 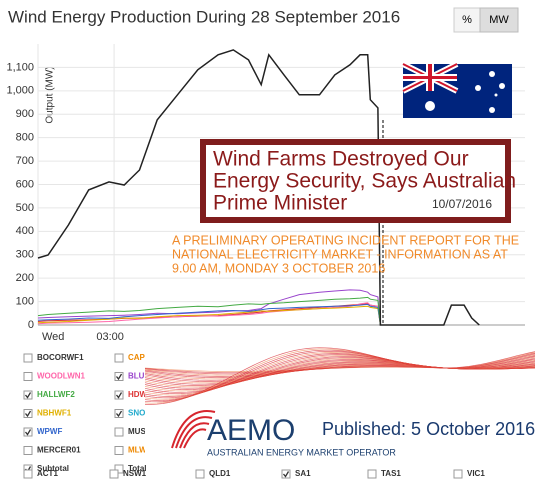 What do you see at coordinates (61, 376) in the screenshot?
I see `checkbox-label: WOODLWN1` at bounding box center [61, 376].